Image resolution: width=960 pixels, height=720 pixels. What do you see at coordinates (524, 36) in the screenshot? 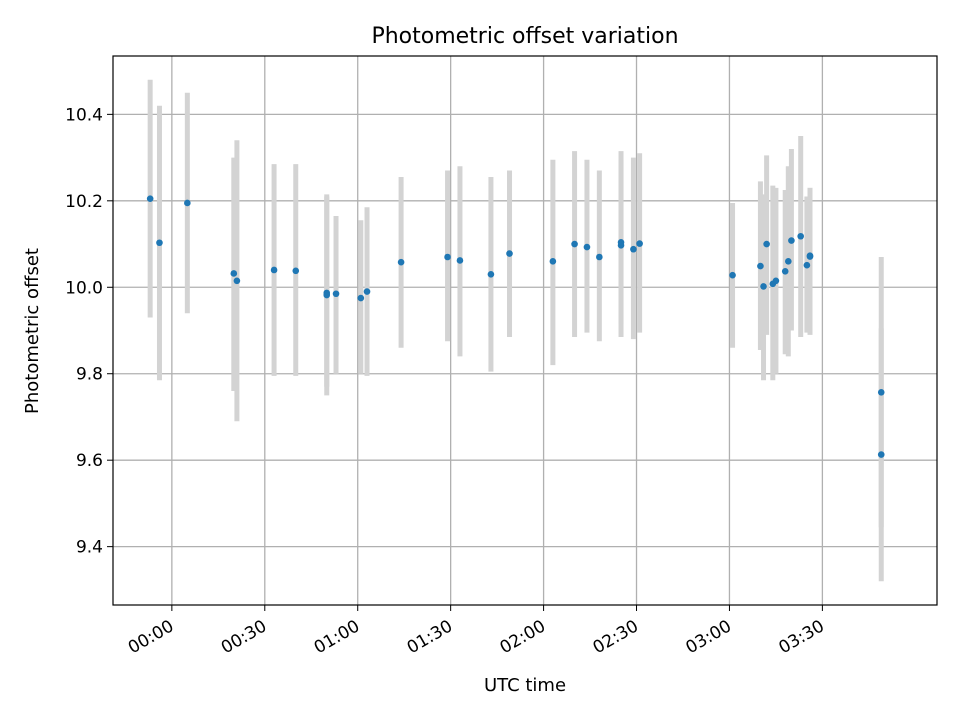
I see `chart-title: Photometric offset variation` at bounding box center [524, 36].